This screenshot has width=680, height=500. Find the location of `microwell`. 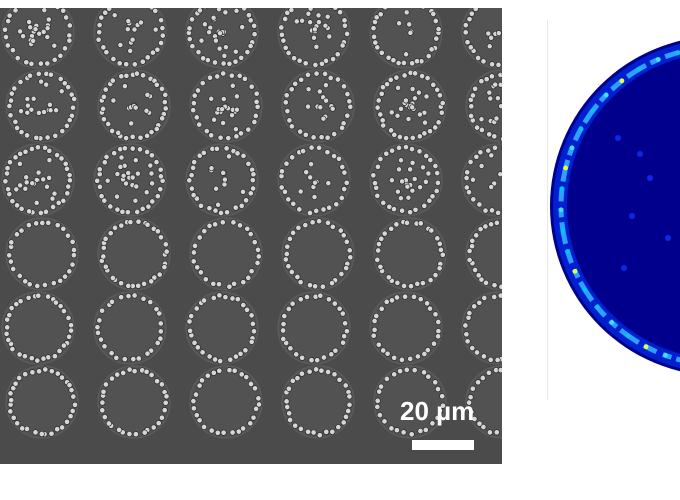

microwell is located at coordinates (226, 402).